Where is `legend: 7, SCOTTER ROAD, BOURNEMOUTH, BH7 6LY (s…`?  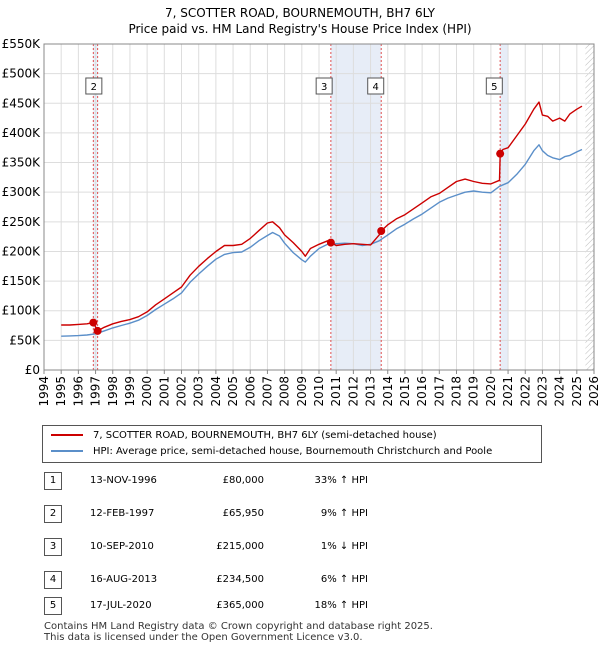 legend: 7, SCOTTER ROAD, BOURNEMOUTH, BH7 6LY (s… is located at coordinates (292, 444).